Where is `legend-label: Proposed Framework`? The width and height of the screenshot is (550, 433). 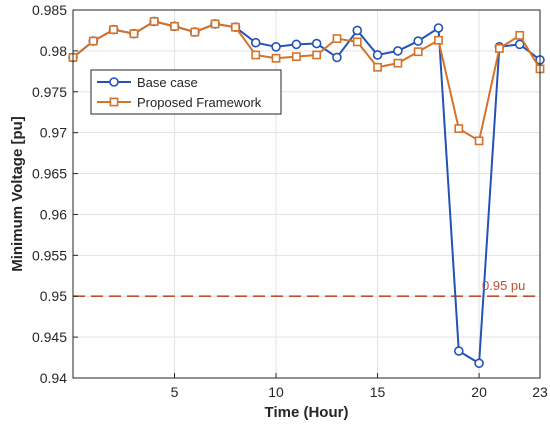 legend-label: Proposed Framework is located at coordinates (199, 102).